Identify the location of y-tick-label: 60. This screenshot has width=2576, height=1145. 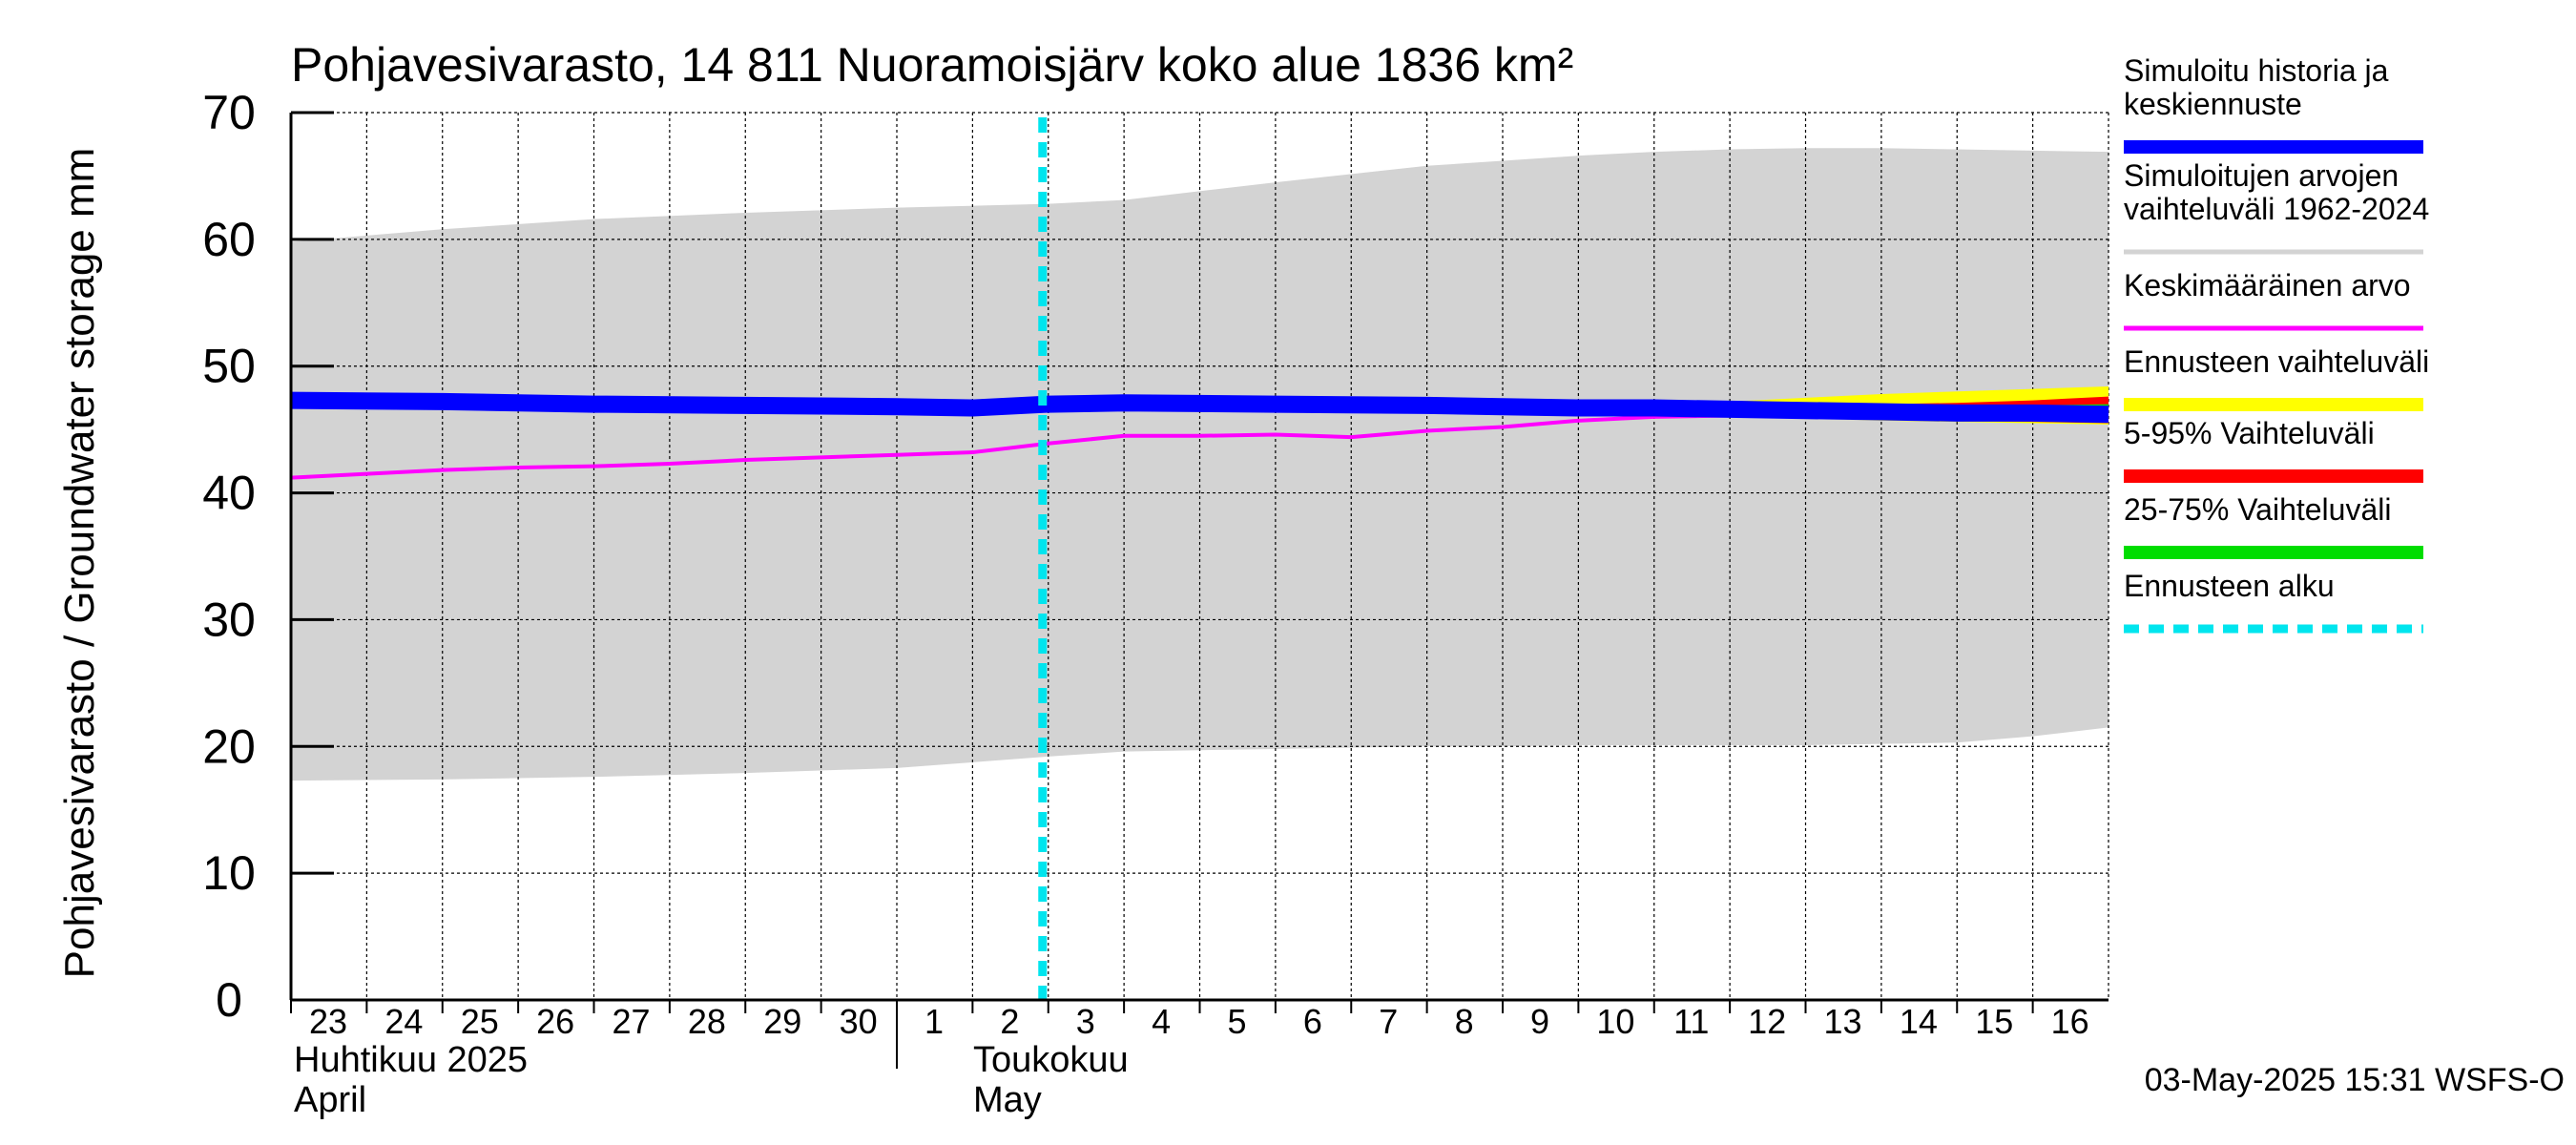
(229, 239).